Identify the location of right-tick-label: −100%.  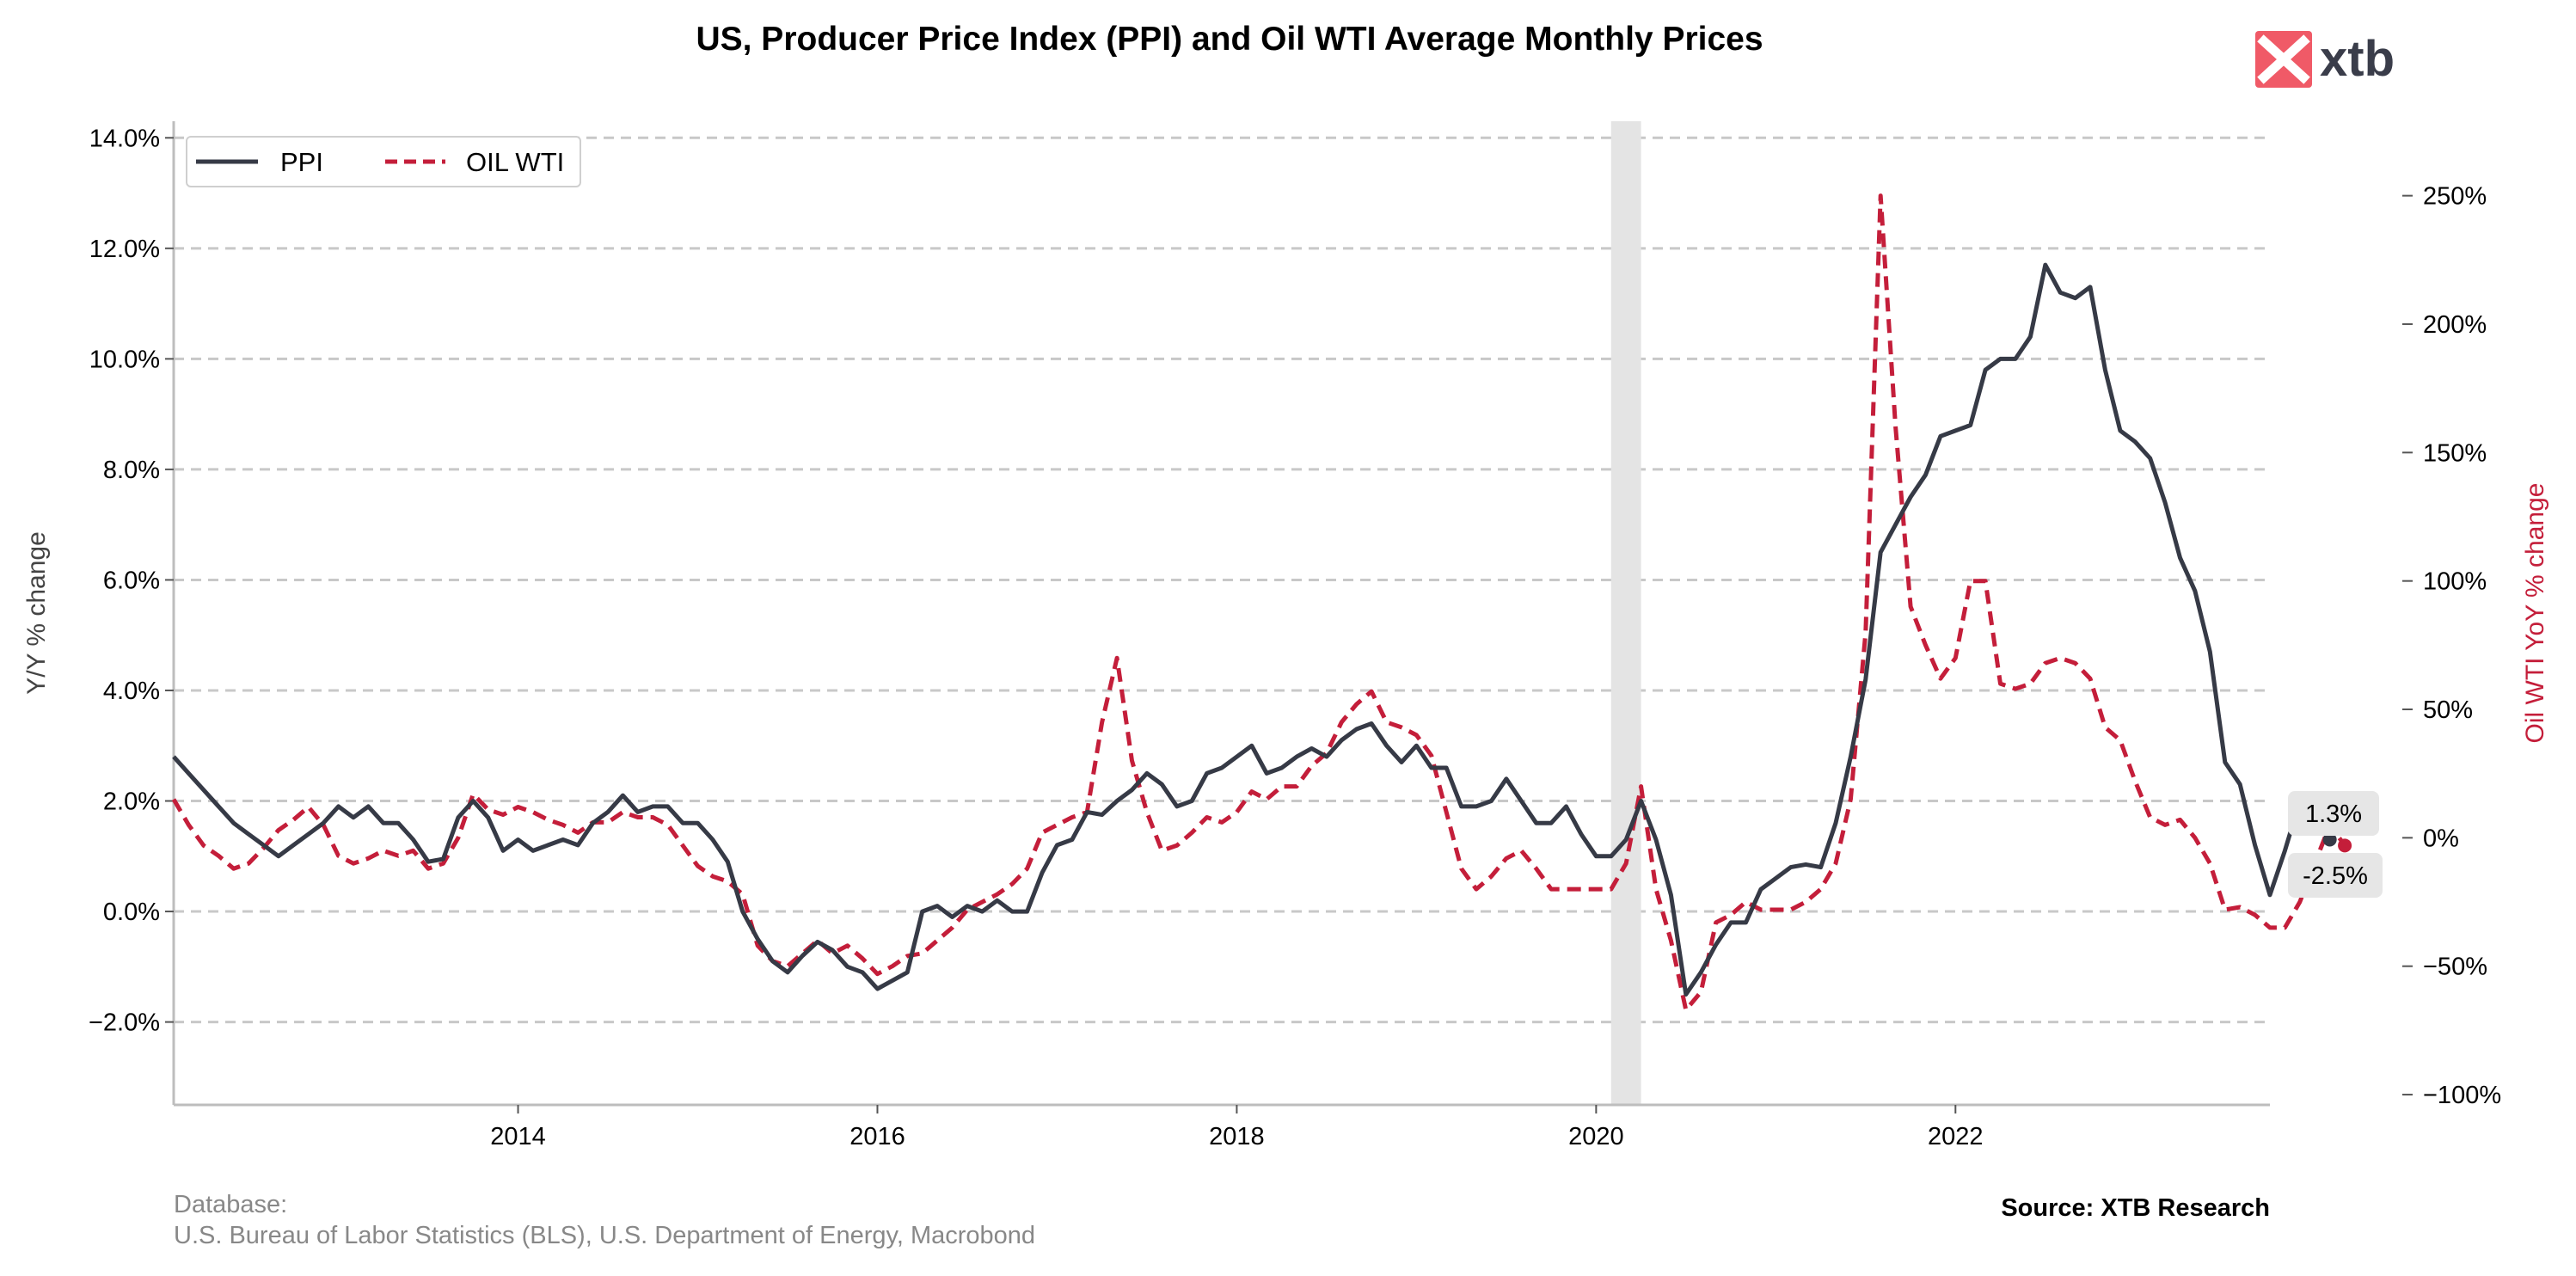
(2462, 1095).